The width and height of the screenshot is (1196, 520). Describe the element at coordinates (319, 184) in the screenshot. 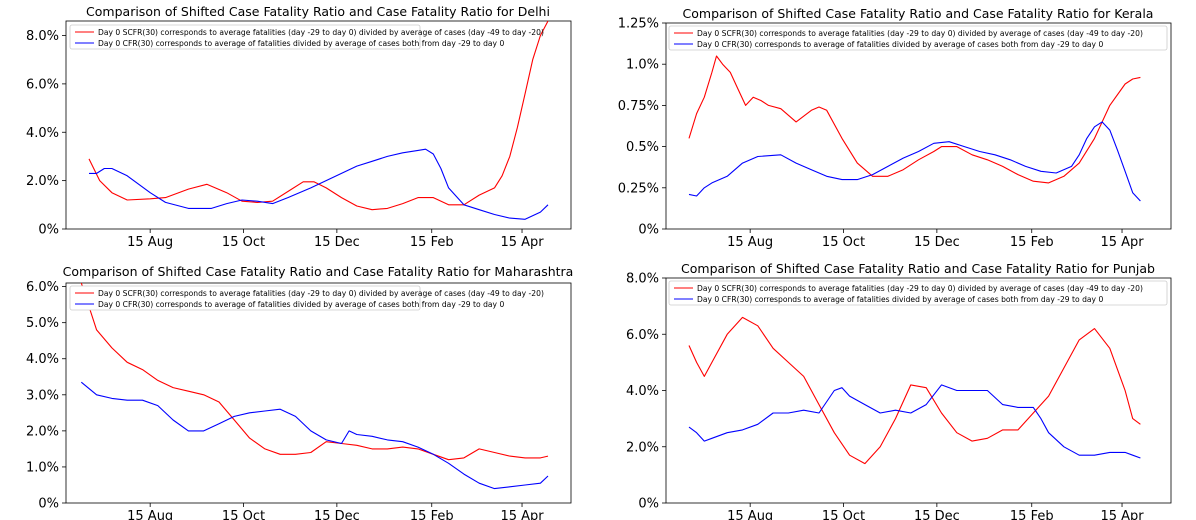

I see `series-line-cfr-delhi` at that location.